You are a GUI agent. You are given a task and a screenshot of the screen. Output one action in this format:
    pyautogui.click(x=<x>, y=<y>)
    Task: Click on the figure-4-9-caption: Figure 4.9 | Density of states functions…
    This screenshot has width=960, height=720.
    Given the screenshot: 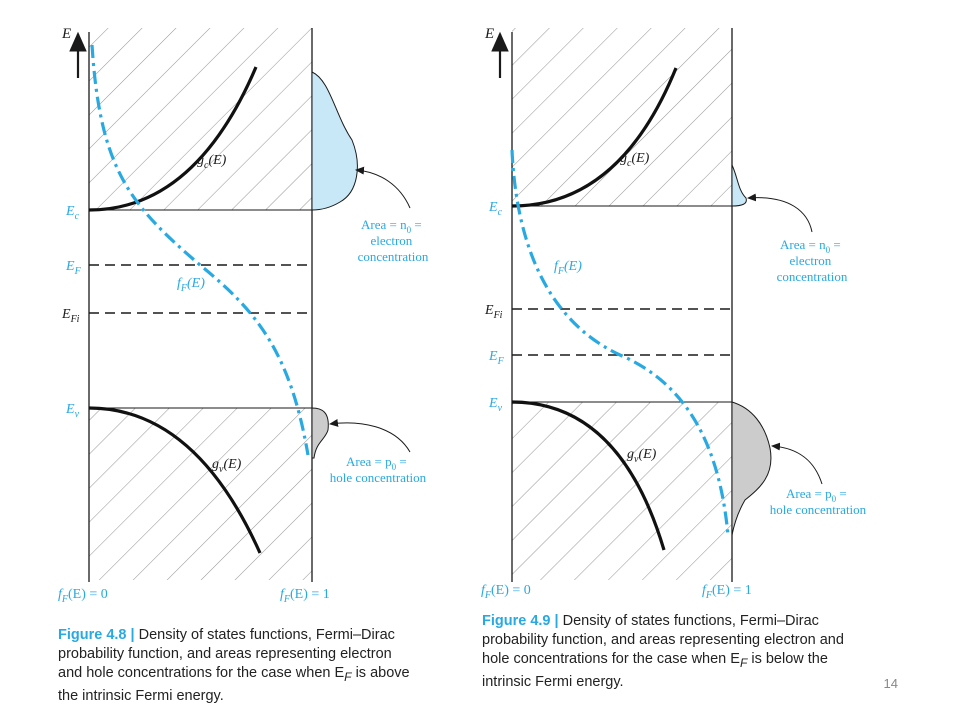 What is the action you would take?
    pyautogui.click(x=682, y=652)
    